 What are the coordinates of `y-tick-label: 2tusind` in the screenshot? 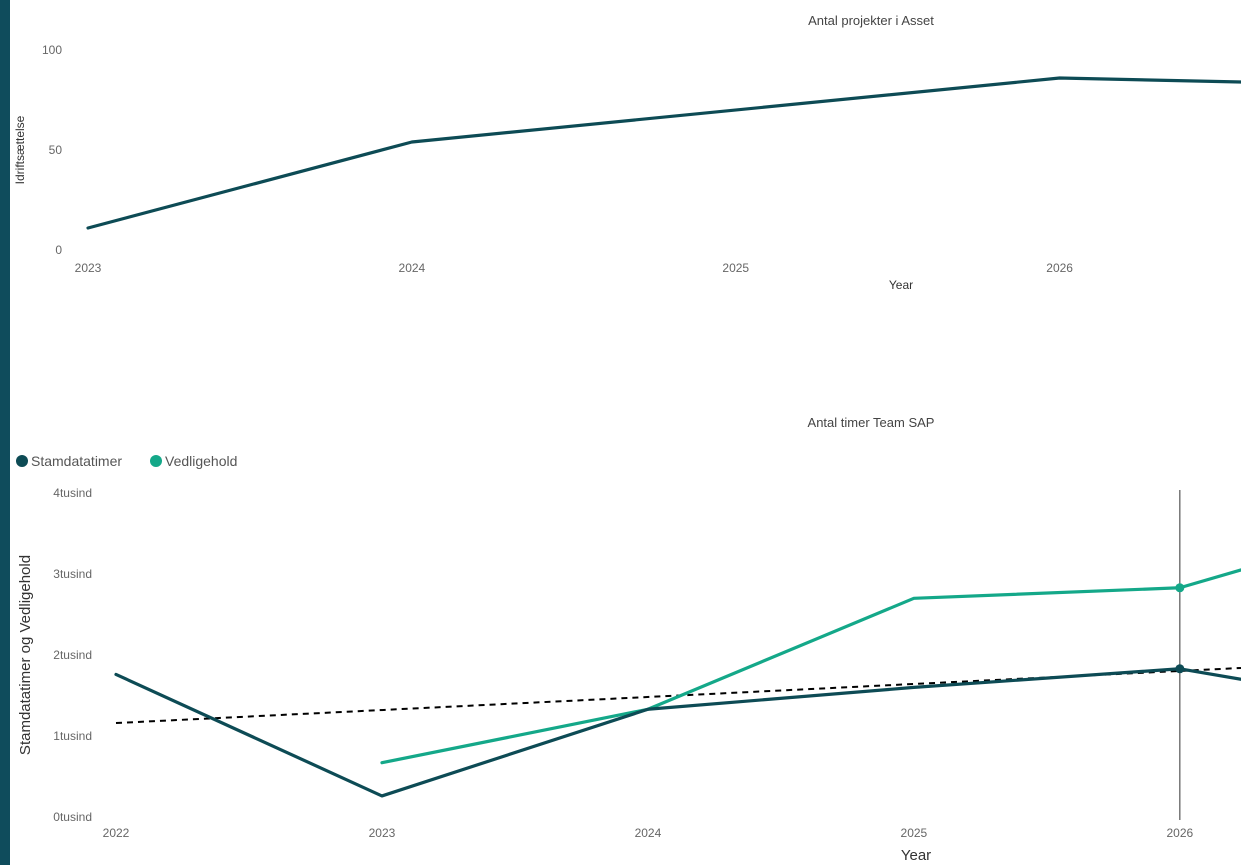 It's located at (72, 655).